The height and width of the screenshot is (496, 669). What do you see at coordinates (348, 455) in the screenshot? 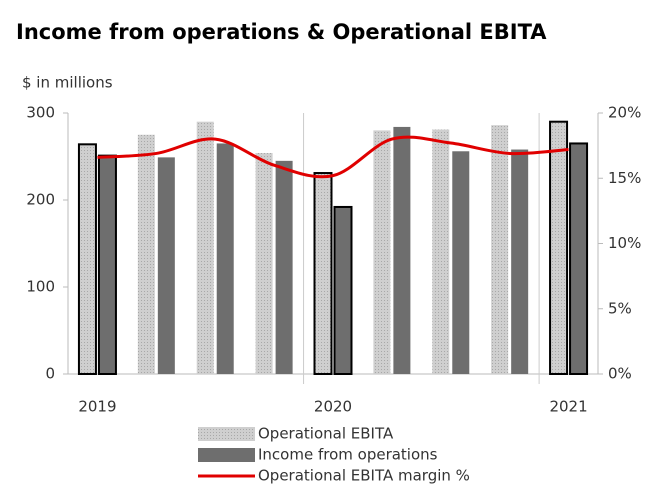
I see `legend-label: Income from operations` at bounding box center [348, 455].